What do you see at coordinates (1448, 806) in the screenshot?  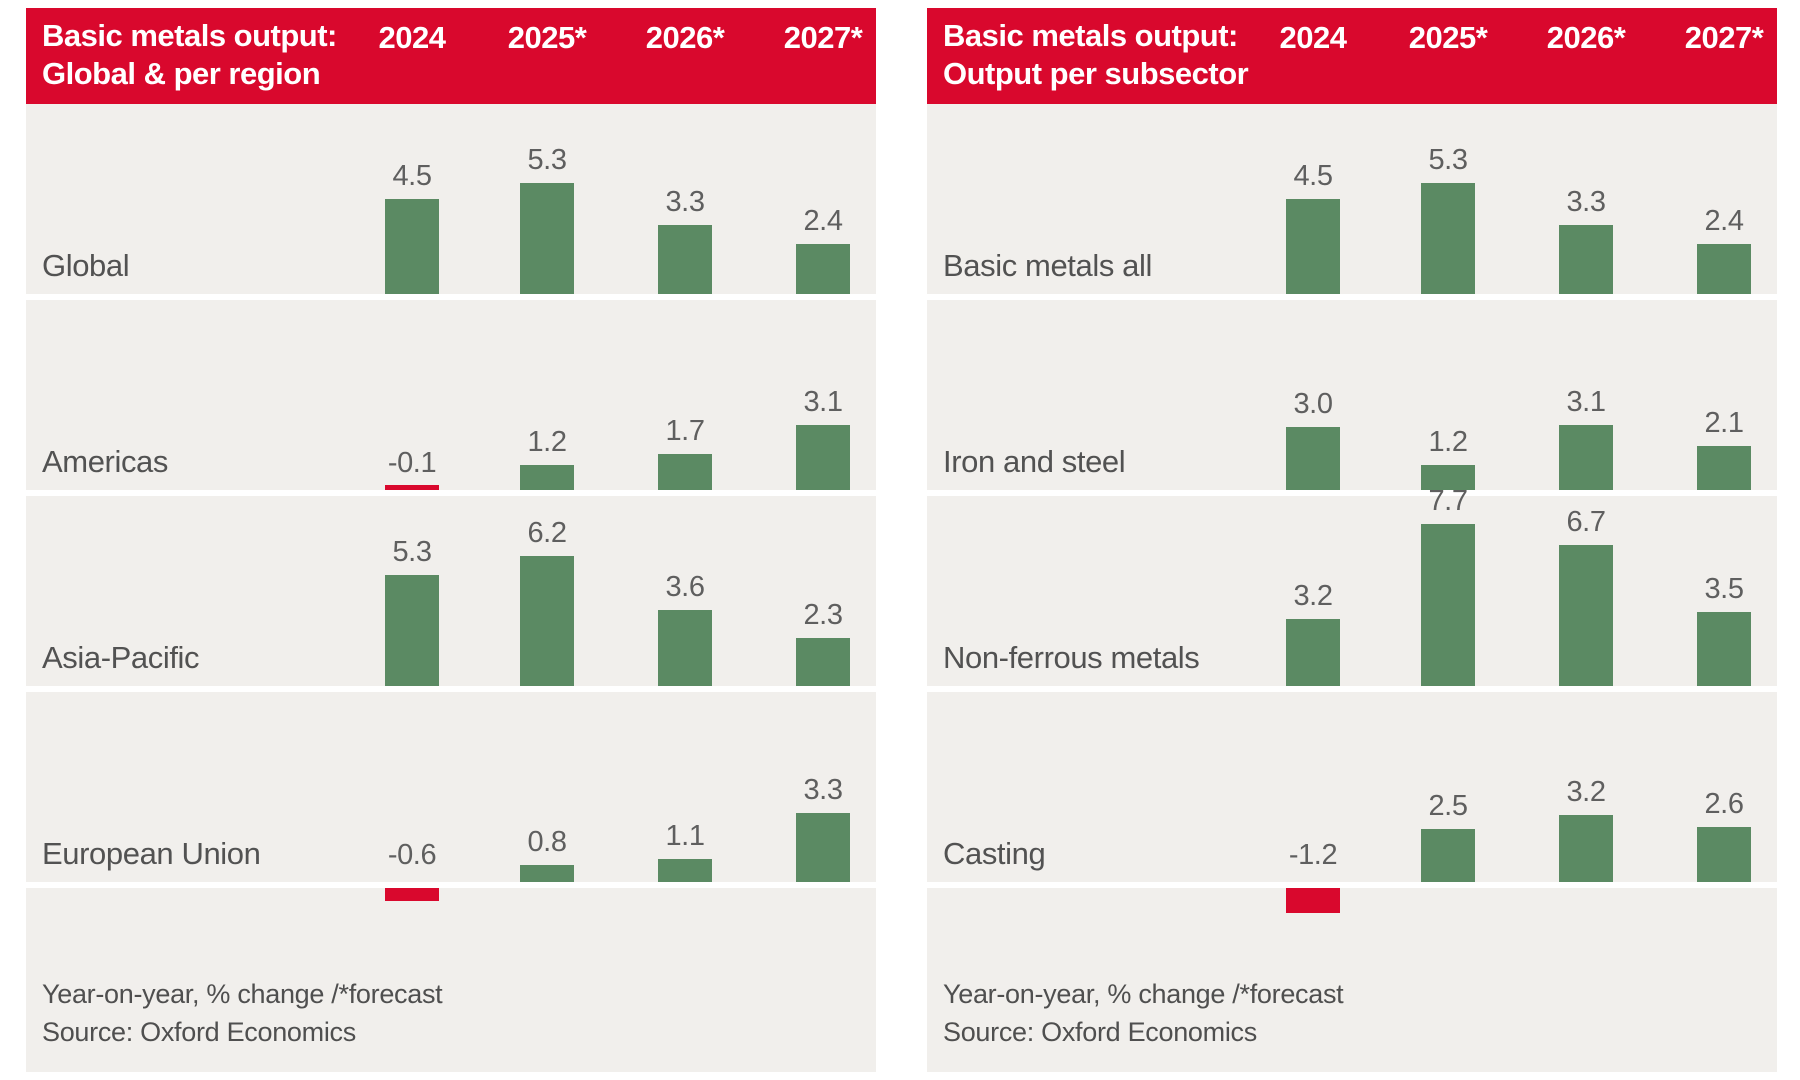 I see `bar-value-label: 2.5` at bounding box center [1448, 806].